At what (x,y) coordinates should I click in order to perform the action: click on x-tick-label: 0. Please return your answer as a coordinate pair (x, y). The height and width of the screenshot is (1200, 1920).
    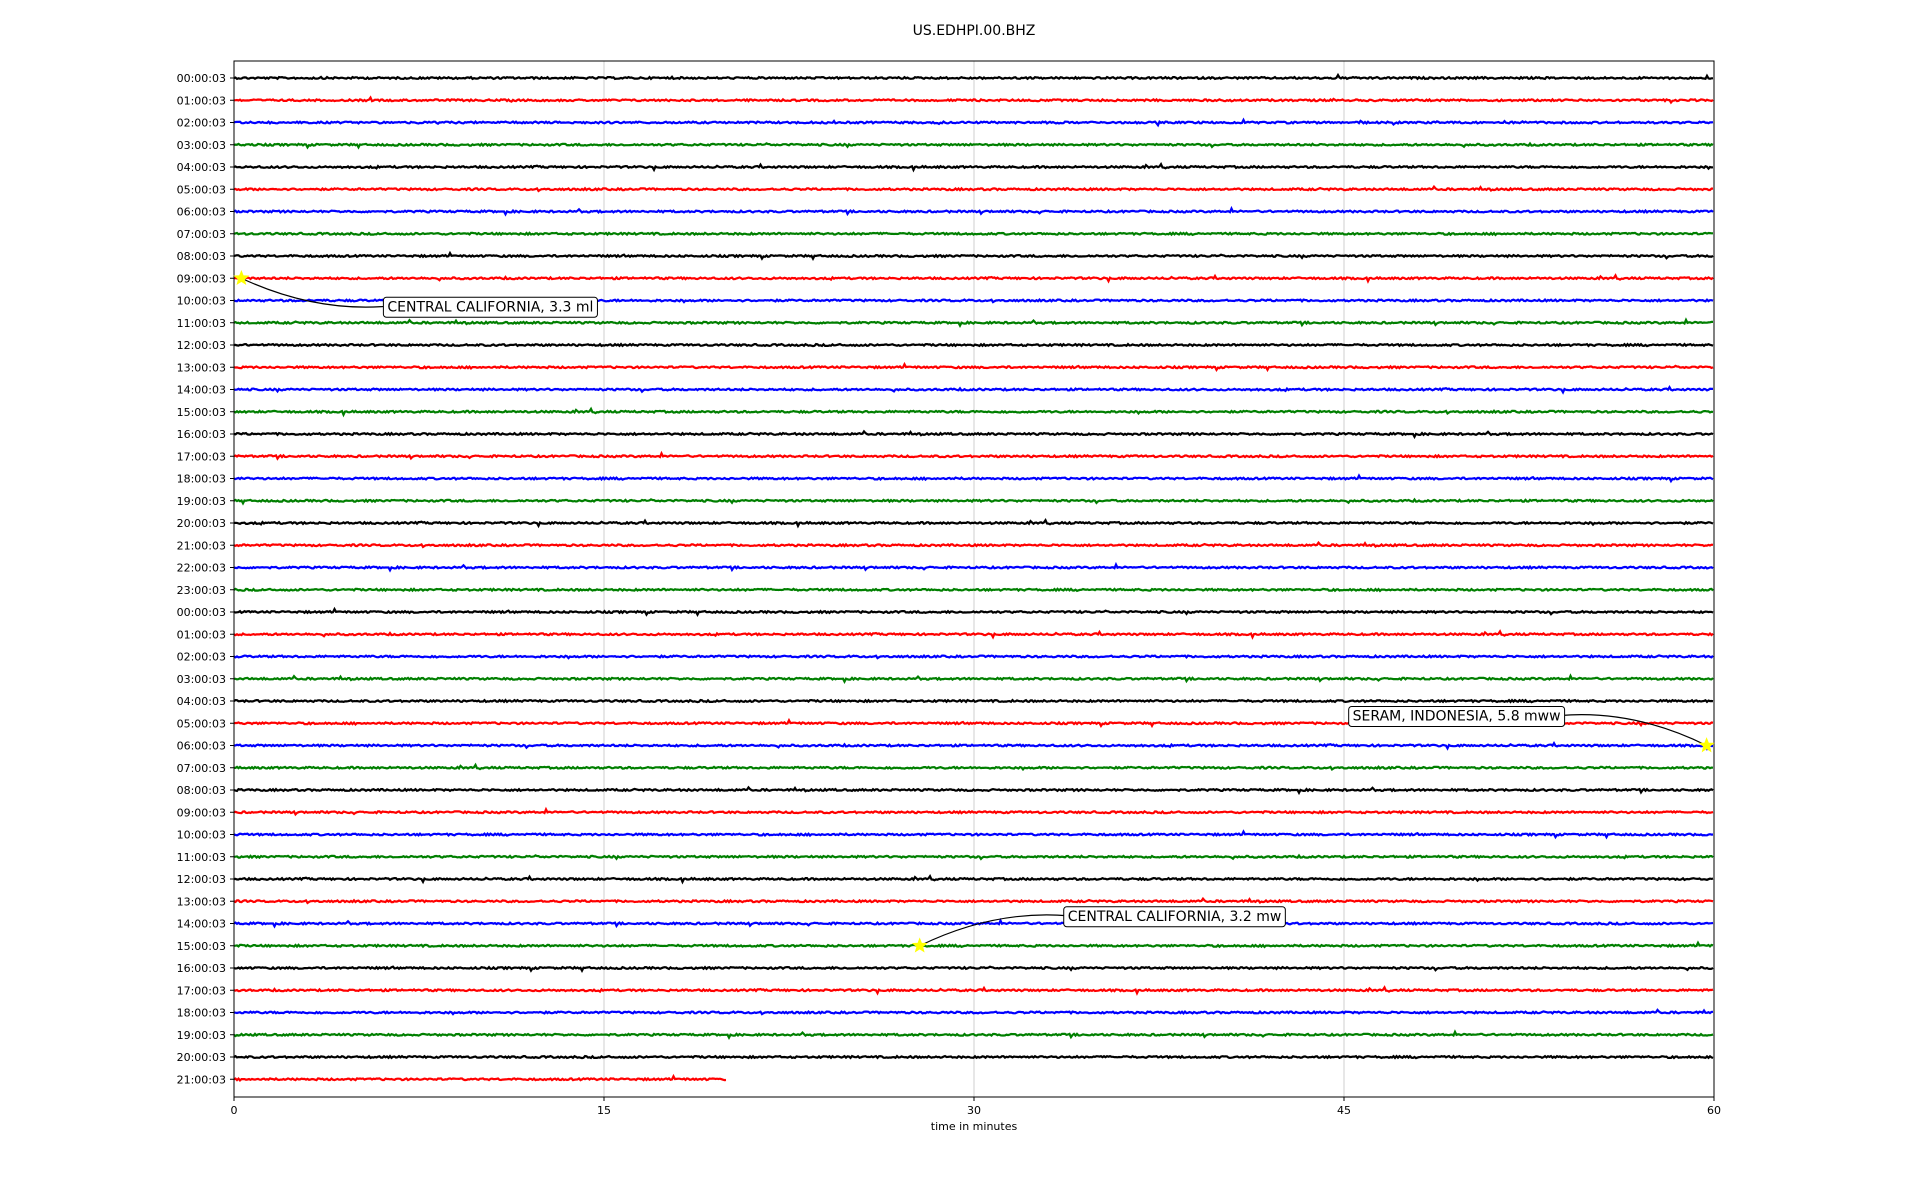
    Looking at the image, I should click on (234, 1110).